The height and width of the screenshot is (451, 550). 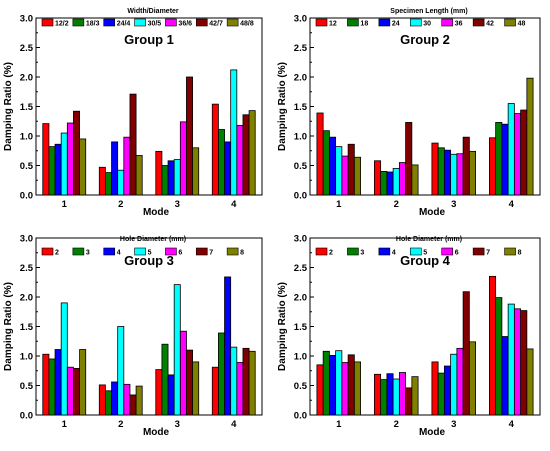 I want to click on legend-title: Hole Diameter (mm), so click(x=429, y=239).